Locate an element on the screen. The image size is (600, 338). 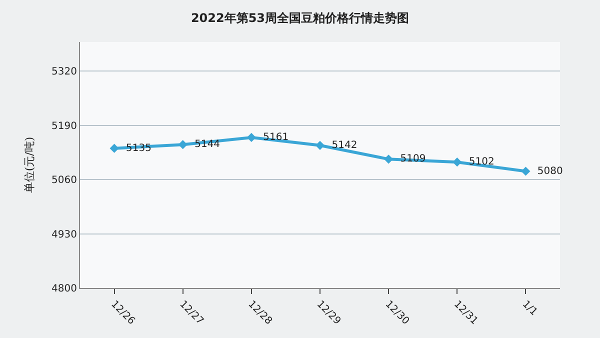
y-tick-label: 5190 is located at coordinates (64, 126).